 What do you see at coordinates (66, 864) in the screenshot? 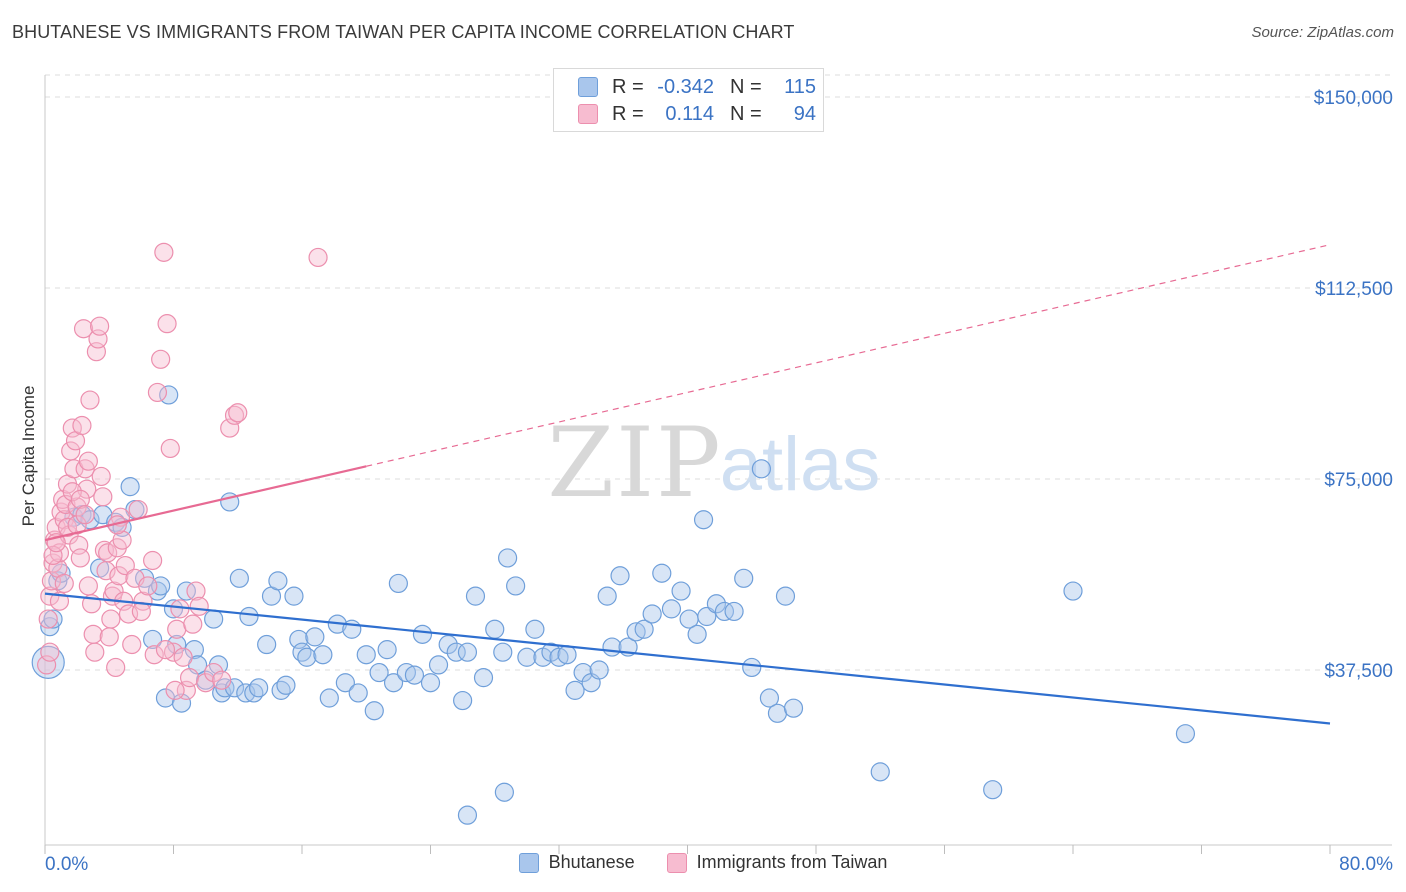
I see `x-tick-label-min: 0.0%` at bounding box center [66, 864].